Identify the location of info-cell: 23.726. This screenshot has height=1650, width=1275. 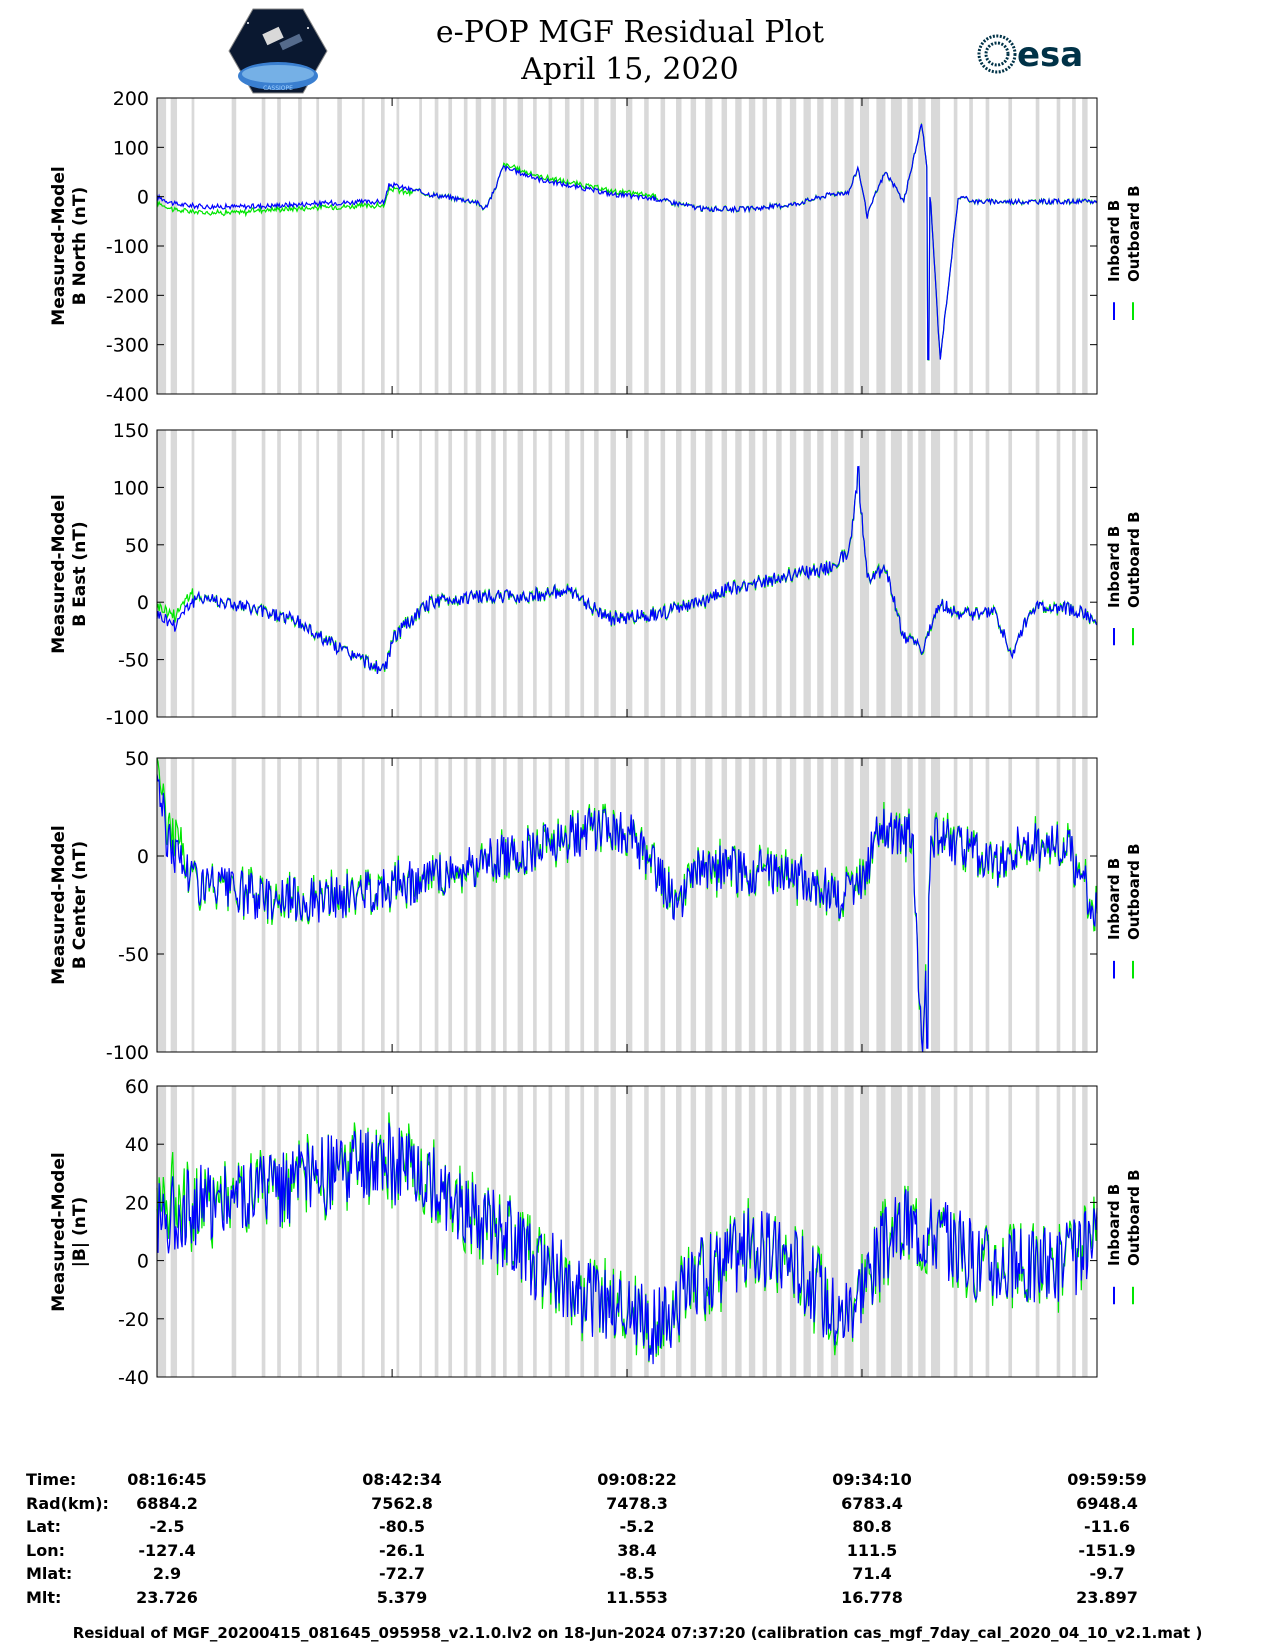
(167, 1597).